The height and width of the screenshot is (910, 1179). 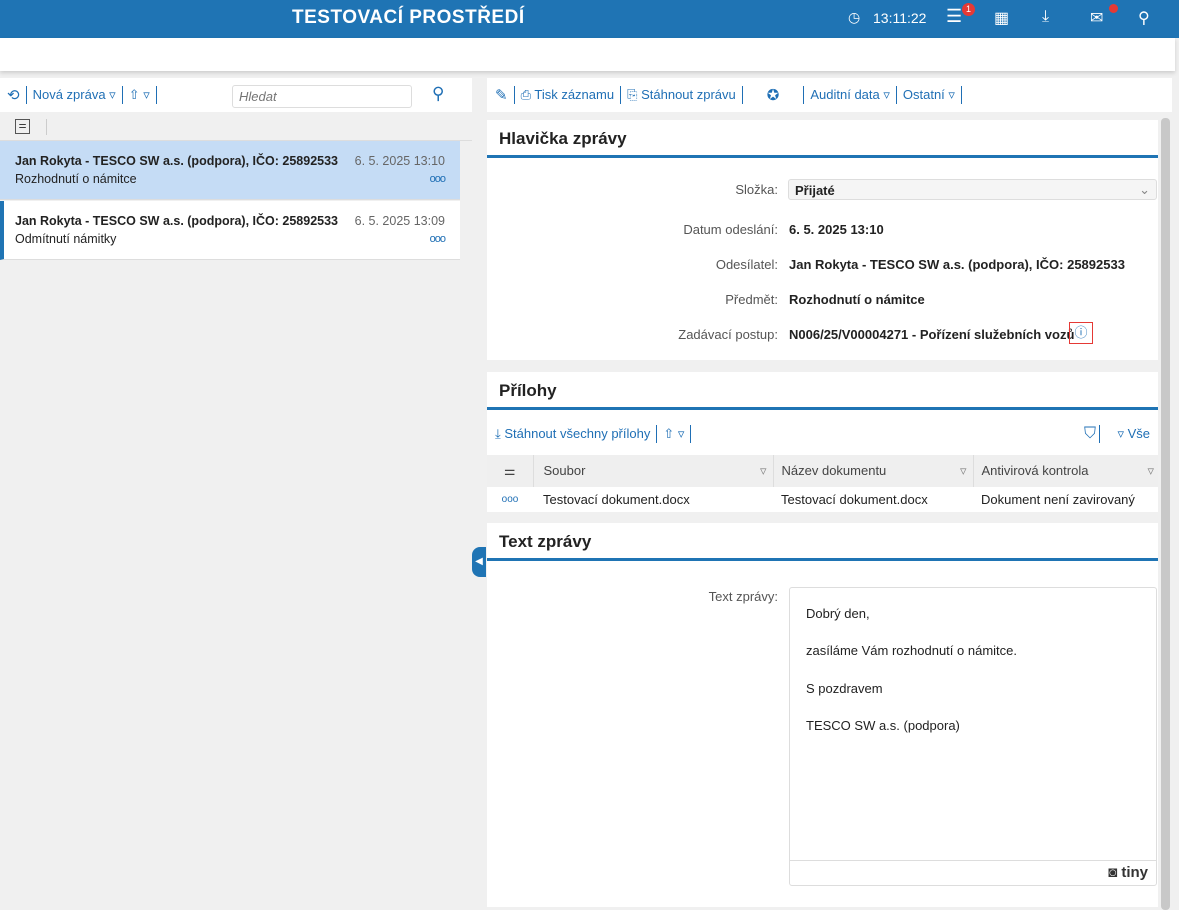 What do you see at coordinates (900, 18) in the screenshot?
I see `clock-time: 13:11:22` at bounding box center [900, 18].